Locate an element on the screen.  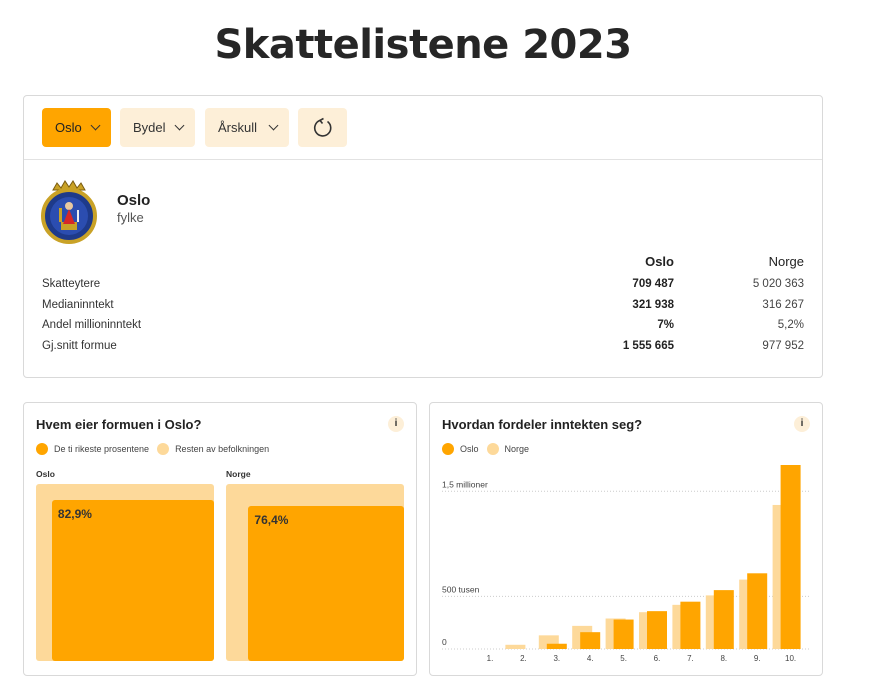
filter-toolbar: Oslo Bydel Årskull is located at coordinates (423, 128).